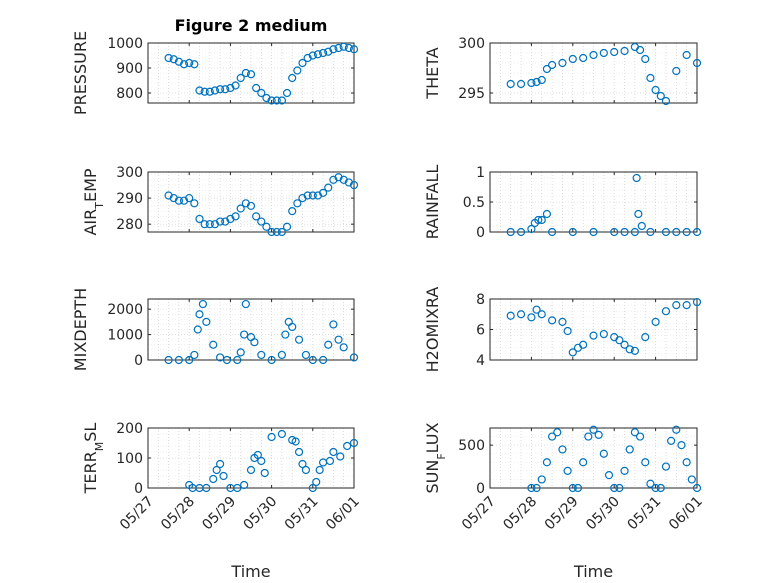 The image size is (778, 583). What do you see at coordinates (562, 330) in the screenshot?
I see `subplot-h2omixra: 4 6 8 H2OMIXRA` at bounding box center [562, 330].